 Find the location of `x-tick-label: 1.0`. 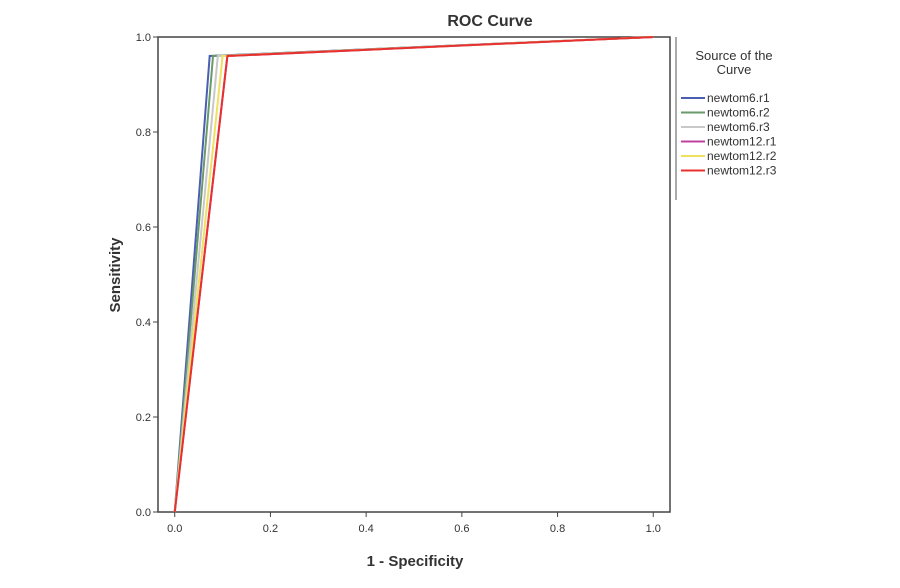

x-tick-label: 1.0 is located at coordinates (653, 529).